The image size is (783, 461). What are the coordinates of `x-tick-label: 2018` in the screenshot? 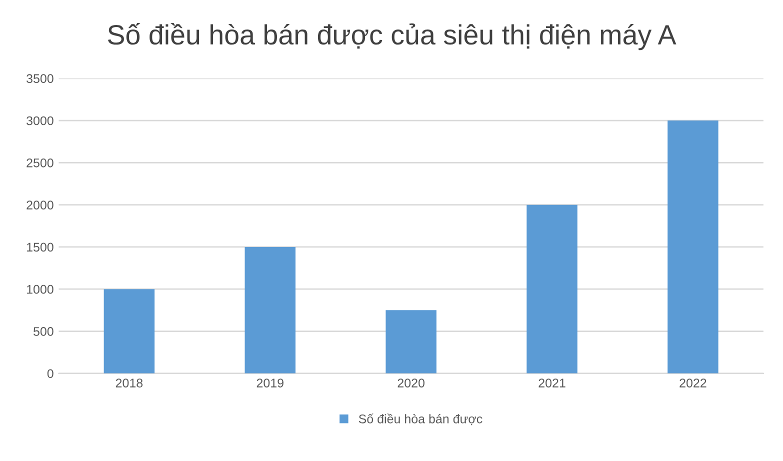 It's located at (129, 383).